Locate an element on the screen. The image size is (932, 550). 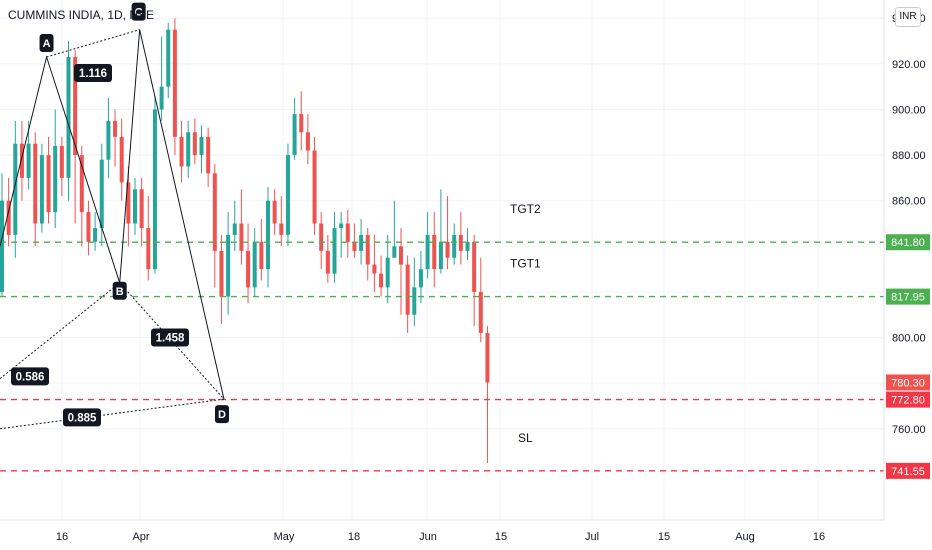
pattern-point-label: A is located at coordinates (47, 44).